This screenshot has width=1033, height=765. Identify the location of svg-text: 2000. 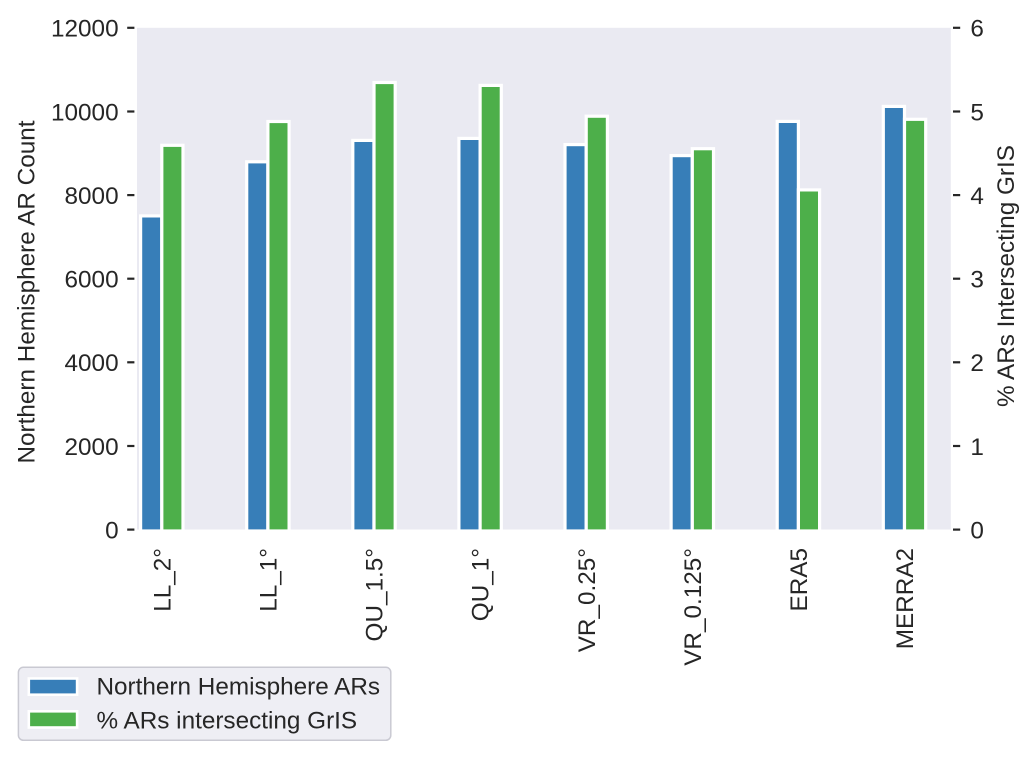
(92, 447).